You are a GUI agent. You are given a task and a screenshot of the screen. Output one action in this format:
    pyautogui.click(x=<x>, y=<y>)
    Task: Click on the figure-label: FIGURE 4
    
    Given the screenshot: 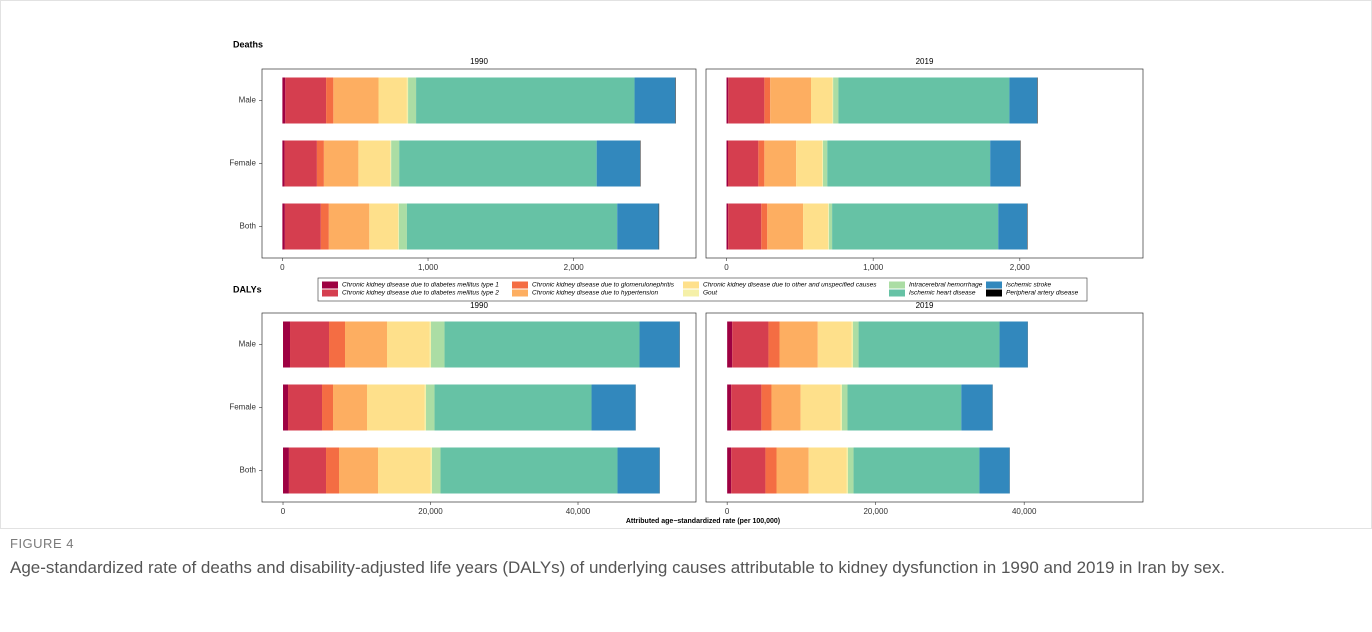 What is the action you would take?
    pyautogui.click(x=42, y=543)
    